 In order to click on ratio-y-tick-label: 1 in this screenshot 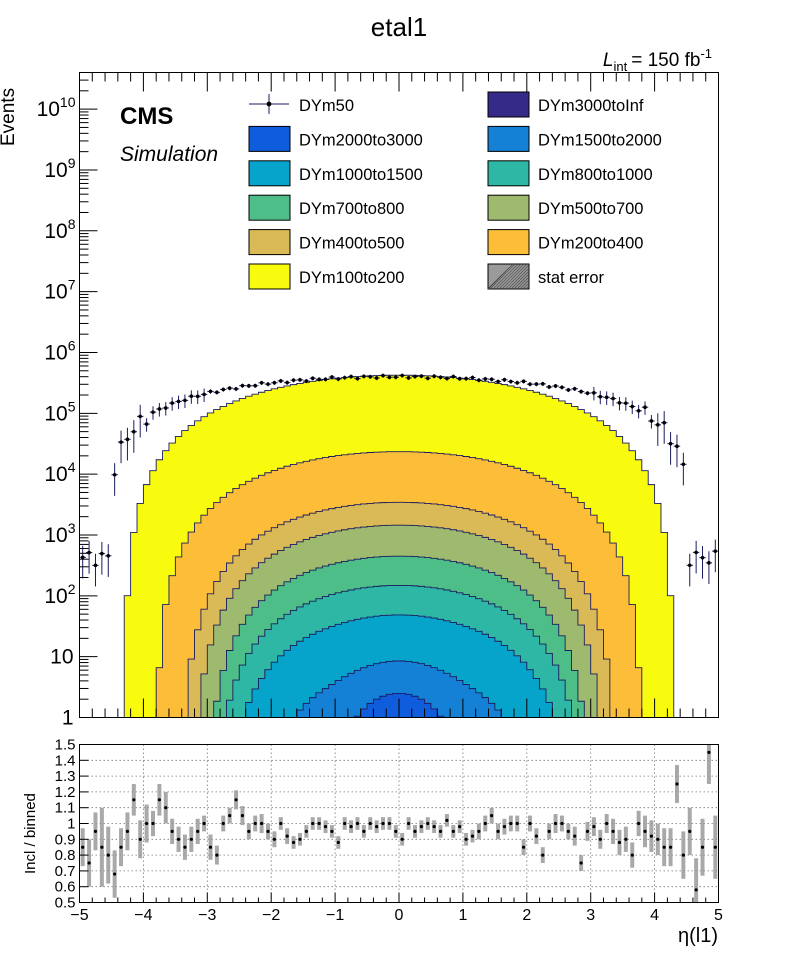, I will do `click(71, 824)`.